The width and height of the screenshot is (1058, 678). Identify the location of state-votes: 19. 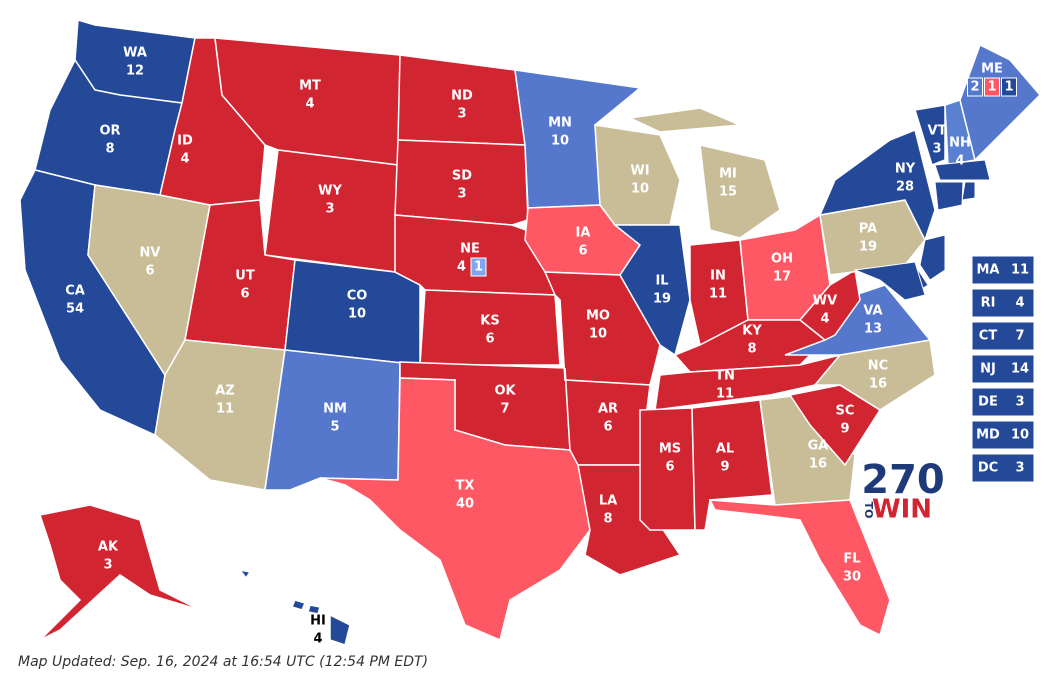
(662, 299).